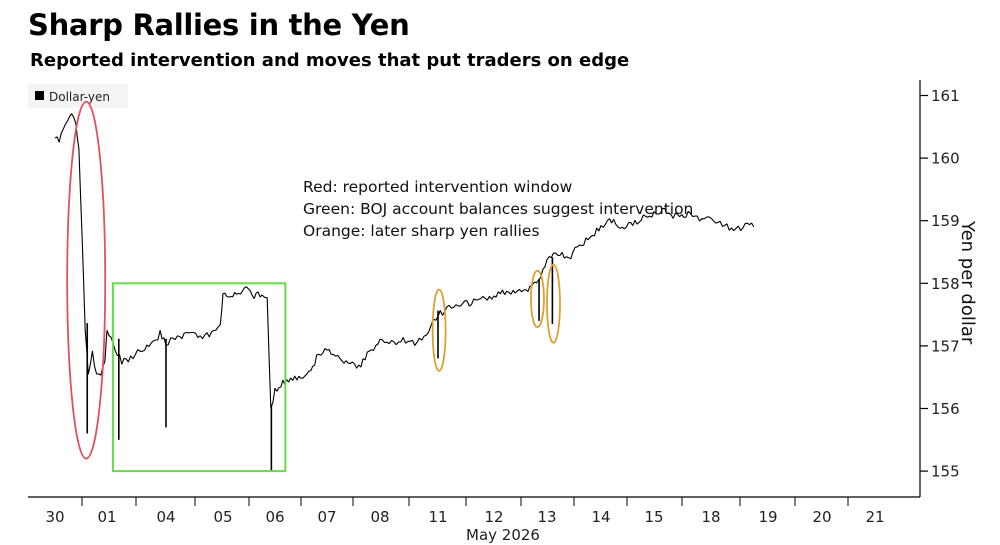 This screenshot has width=1000, height=545. I want to click on x-axis-label: May 2026, so click(503, 535).